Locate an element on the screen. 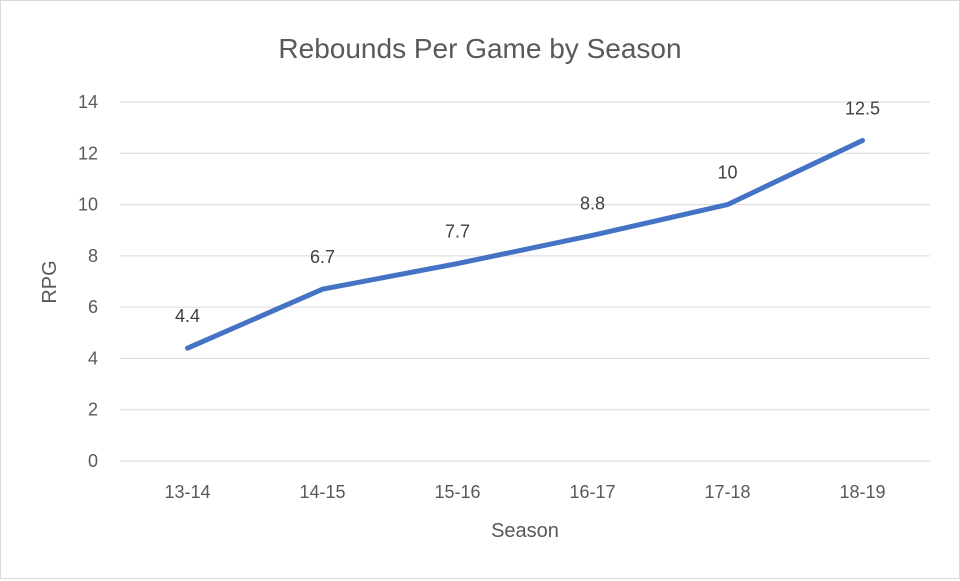  y-tick-label: 12 is located at coordinates (88, 153).